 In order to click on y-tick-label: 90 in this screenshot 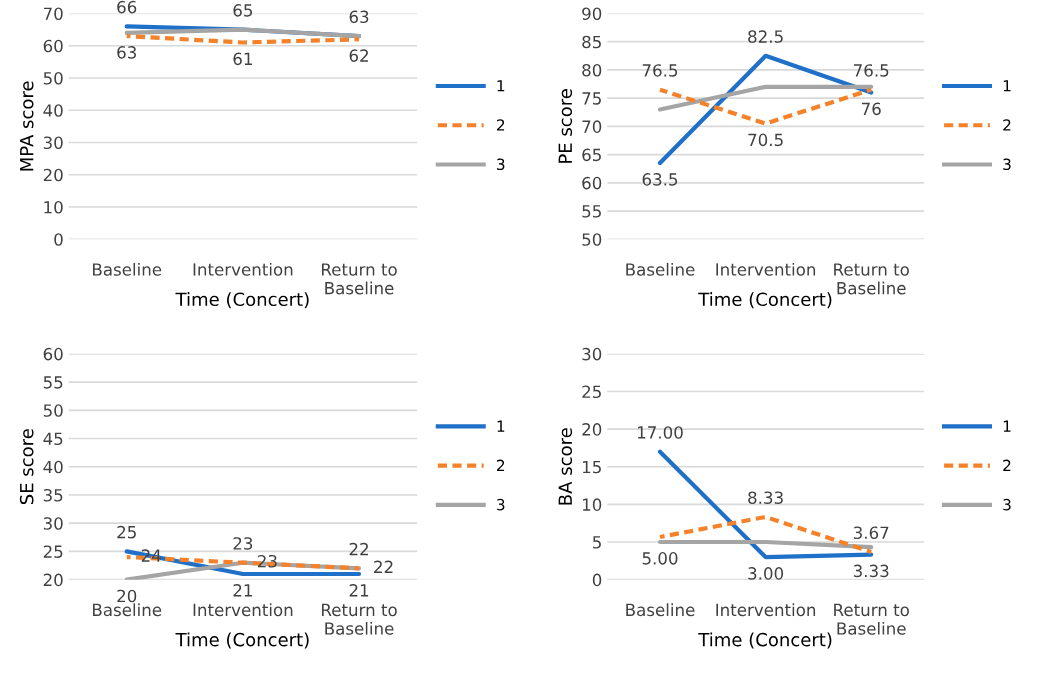, I will do `click(592, 14)`.